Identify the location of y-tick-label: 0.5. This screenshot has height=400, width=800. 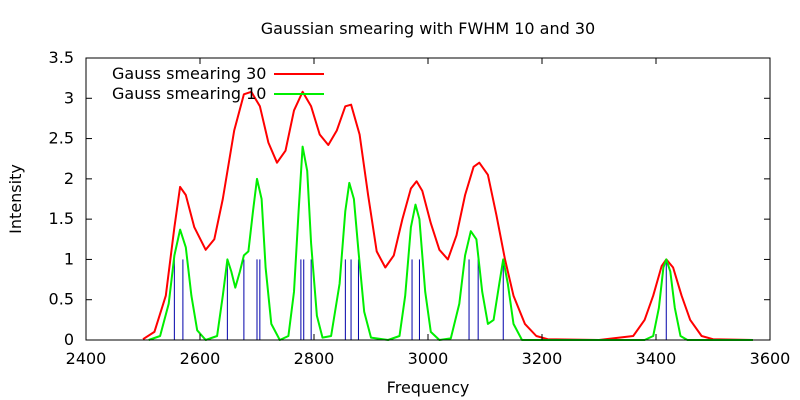
(61, 299).